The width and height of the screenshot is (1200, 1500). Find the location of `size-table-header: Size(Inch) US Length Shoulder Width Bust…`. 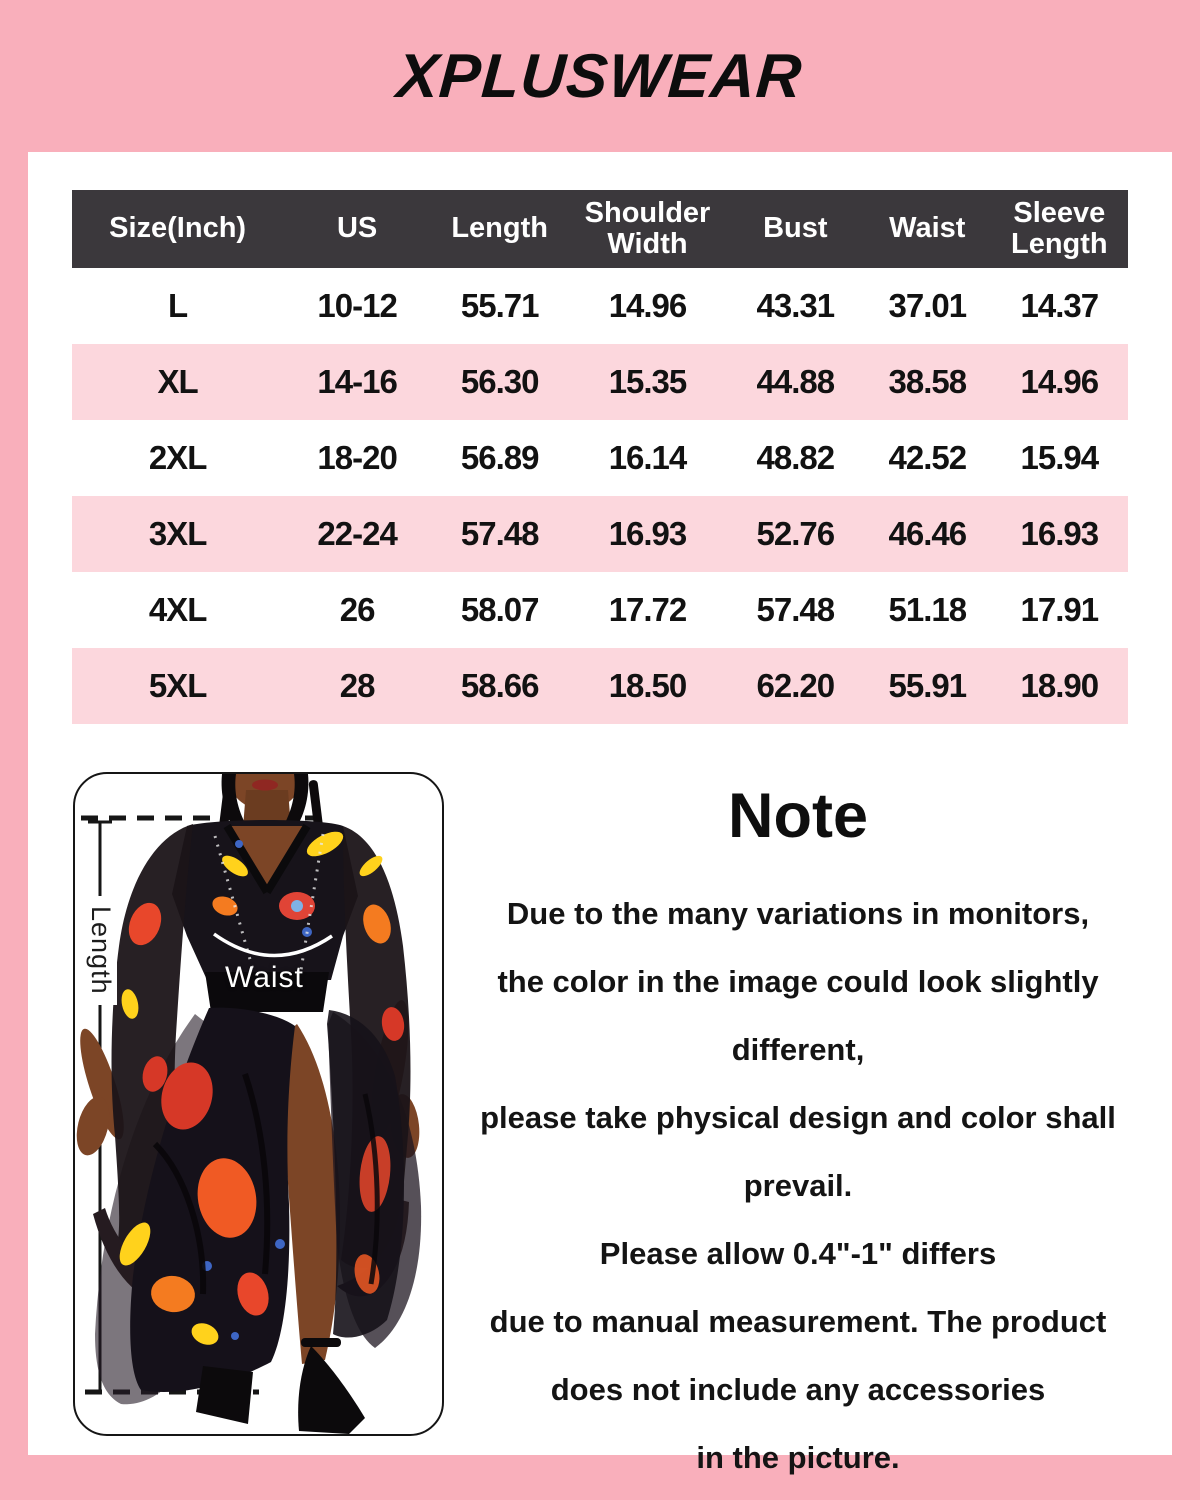

size-table-header: Size(Inch) US Length Shoulder Width Bust… is located at coordinates (600, 229).